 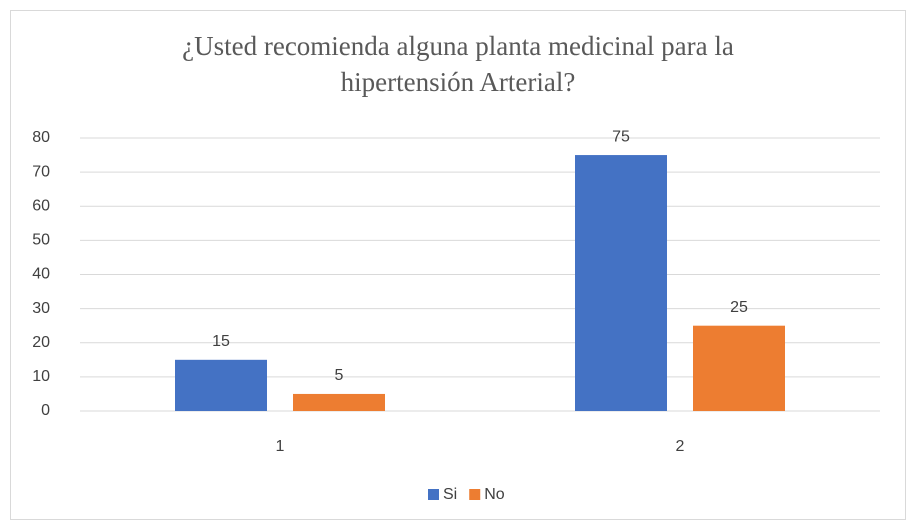 I want to click on y-tick-label: 80, so click(x=41, y=137).